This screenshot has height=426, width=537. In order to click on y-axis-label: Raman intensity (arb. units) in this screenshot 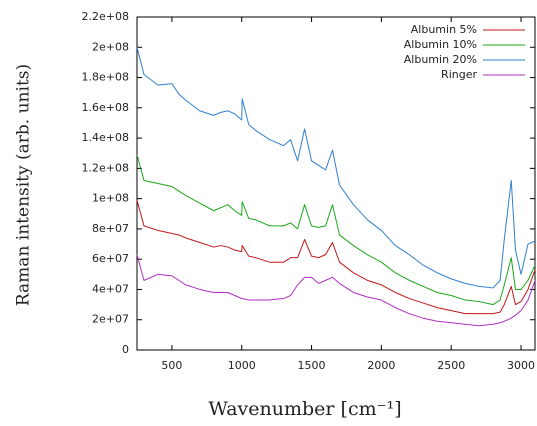, I will do `click(24, 185)`.